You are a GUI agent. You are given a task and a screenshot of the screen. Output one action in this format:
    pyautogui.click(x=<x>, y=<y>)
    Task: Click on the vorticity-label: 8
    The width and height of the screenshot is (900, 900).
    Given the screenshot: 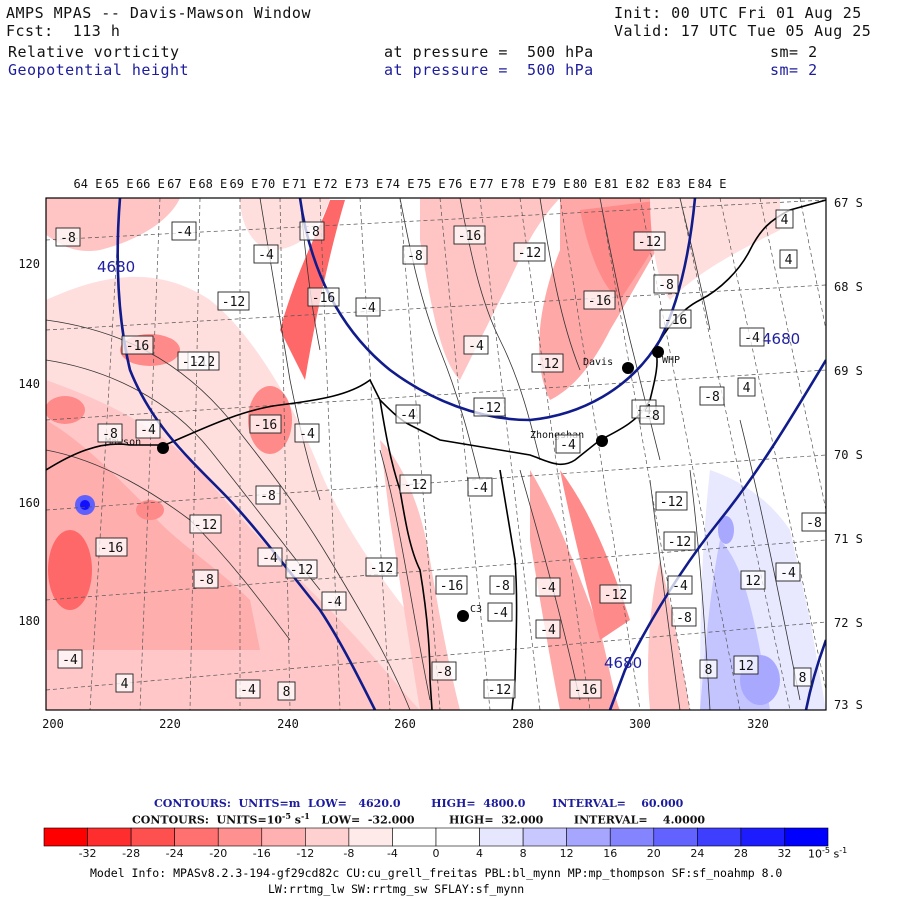 What is the action you would take?
    pyautogui.click(x=709, y=670)
    